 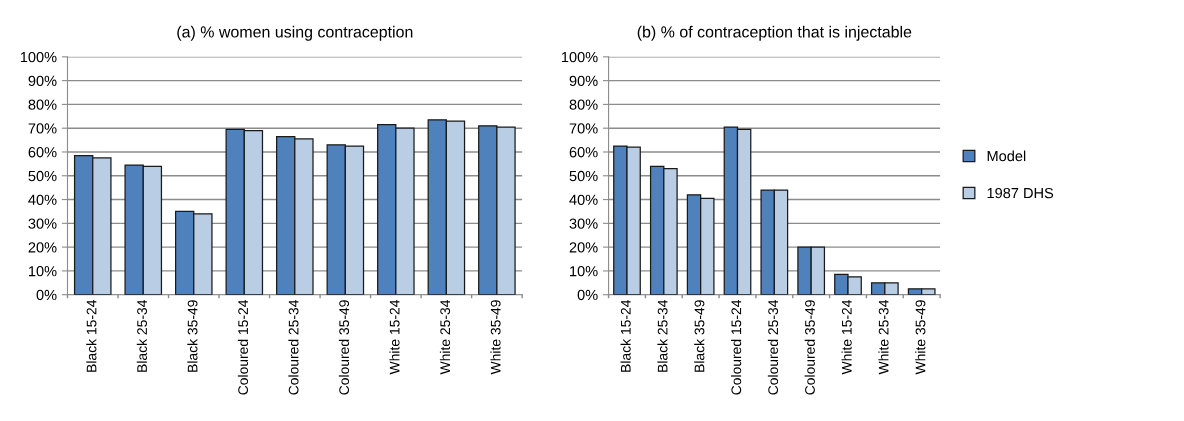 I want to click on chart-title: (b) % of contraception that is injectable, so click(x=774, y=33).